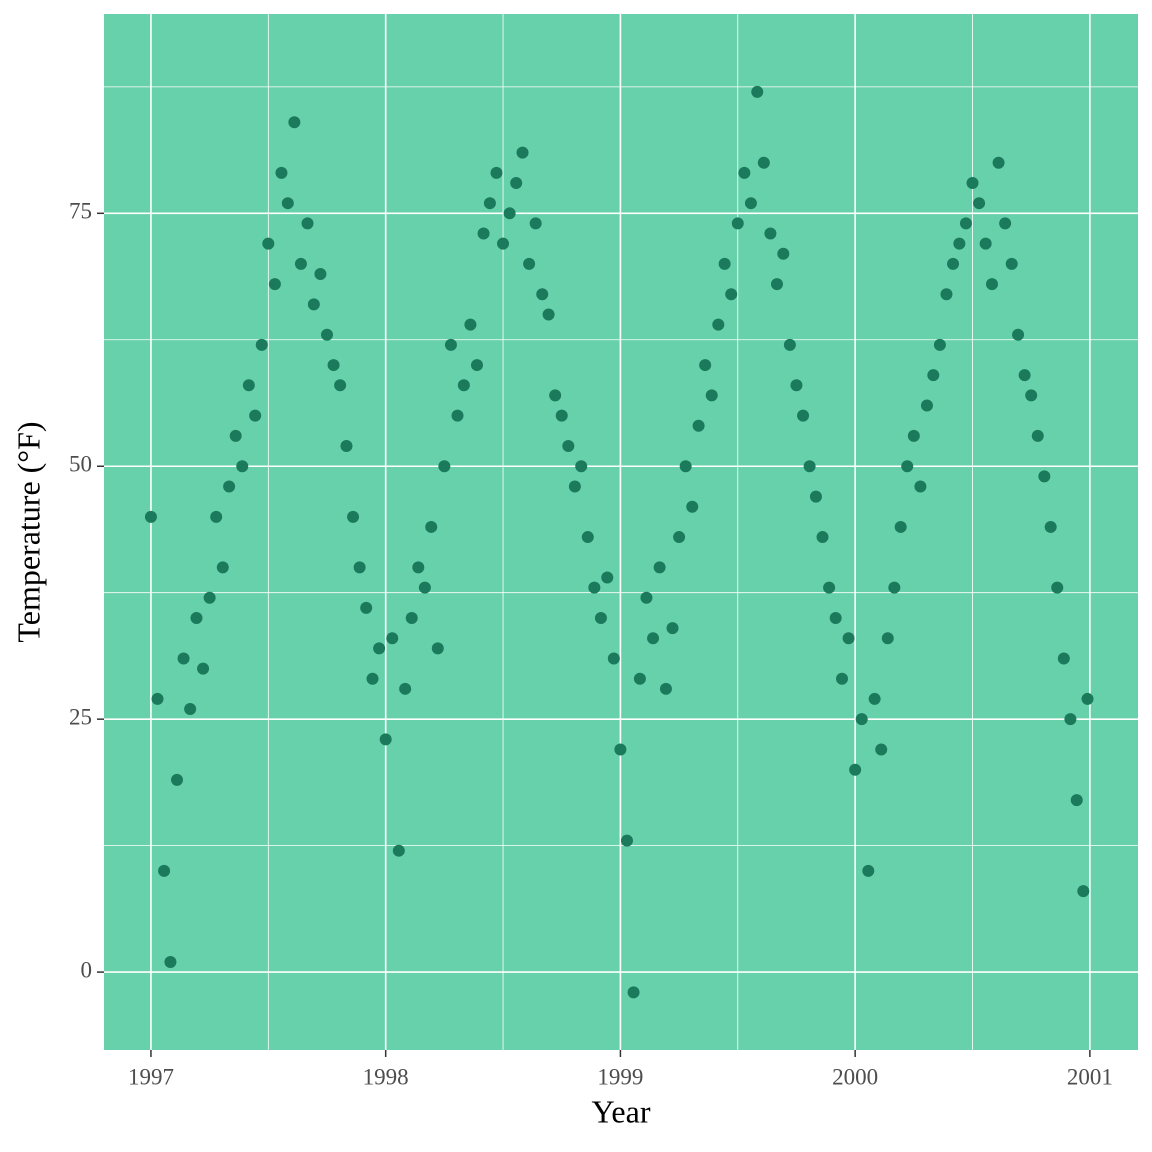  I want to click on x-tick-label: 1999, so click(620, 1076).